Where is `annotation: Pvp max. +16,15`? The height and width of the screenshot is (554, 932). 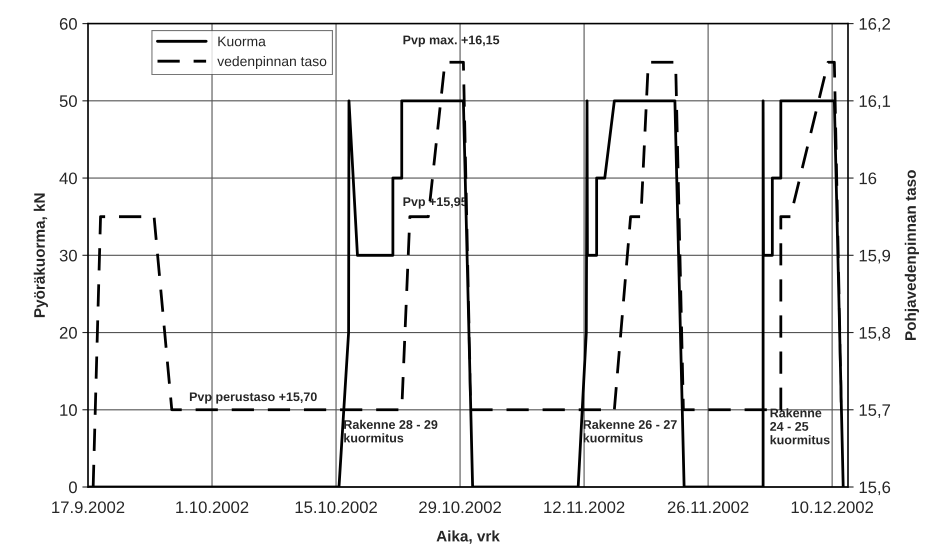
annotation: Pvp max. +16,15 is located at coordinates (451, 41).